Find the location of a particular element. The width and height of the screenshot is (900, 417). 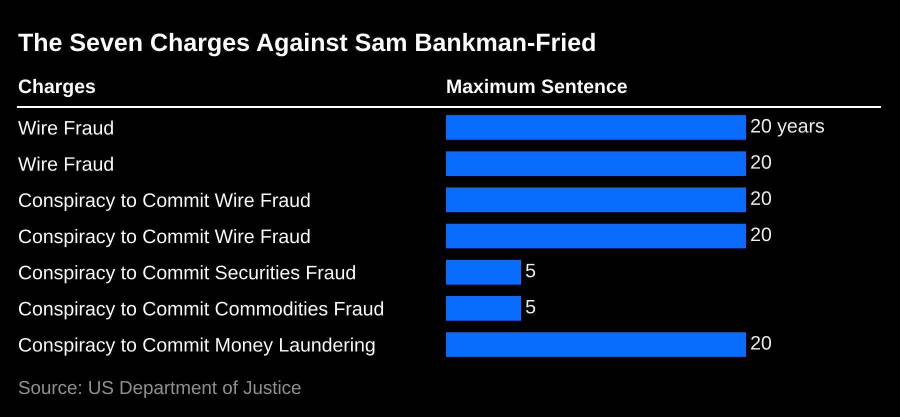

chart-title: The Seven Charges Against Sam Bankman-Fried is located at coordinates (306, 44).